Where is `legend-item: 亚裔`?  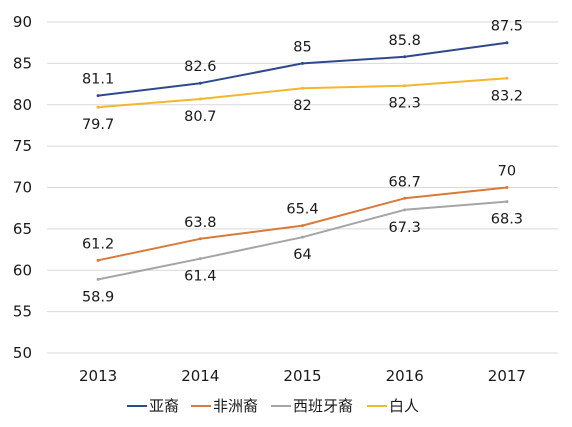
legend-item: 亚裔 is located at coordinates (153, 406).